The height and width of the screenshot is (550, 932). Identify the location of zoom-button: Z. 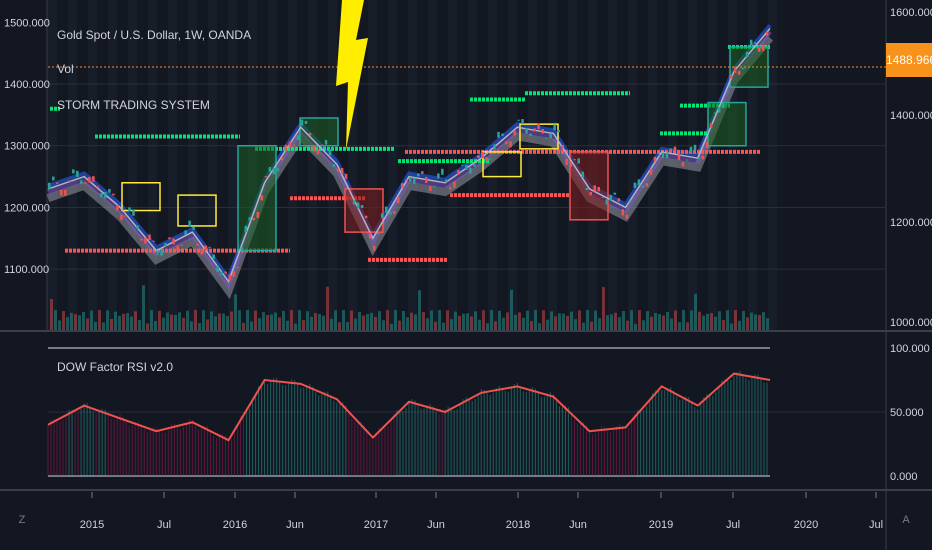
(22, 520).